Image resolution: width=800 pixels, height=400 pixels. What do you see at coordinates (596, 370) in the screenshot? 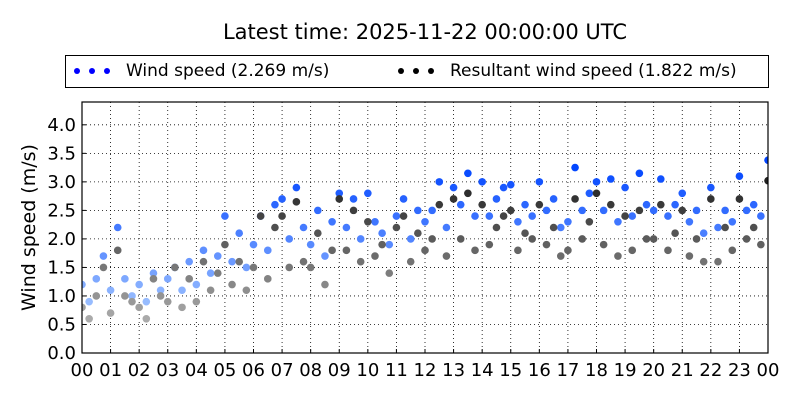
I see `x-tick-label: 18` at bounding box center [596, 370].